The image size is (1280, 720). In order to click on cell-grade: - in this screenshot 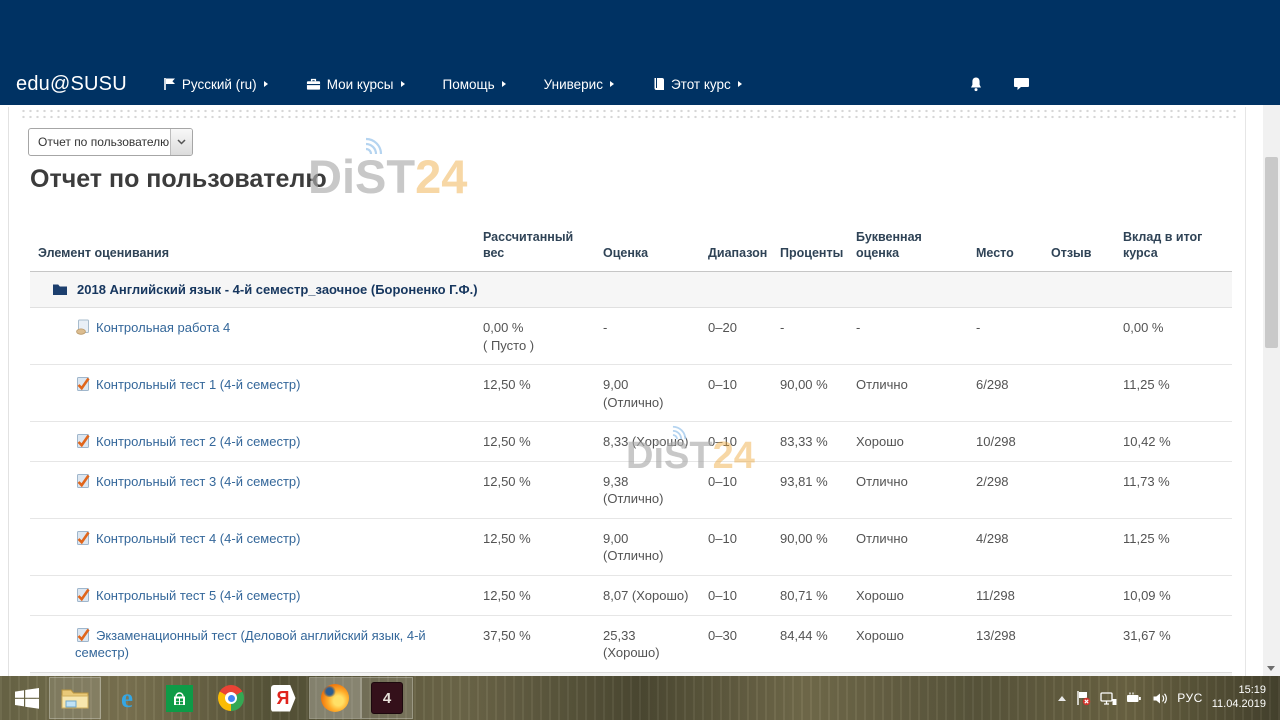, I will do `click(647, 336)`.